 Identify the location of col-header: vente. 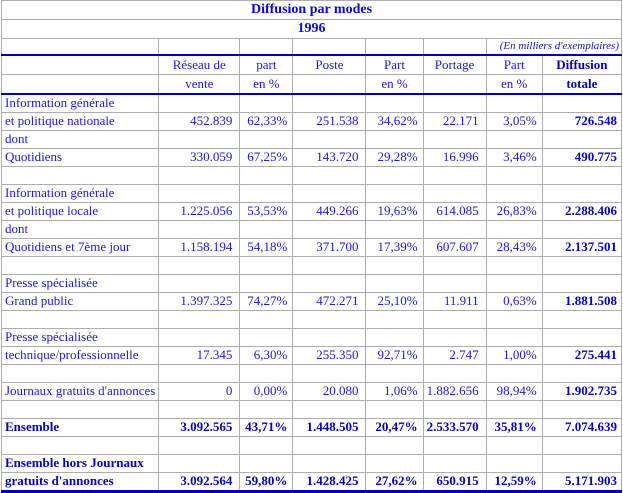
(199, 84).